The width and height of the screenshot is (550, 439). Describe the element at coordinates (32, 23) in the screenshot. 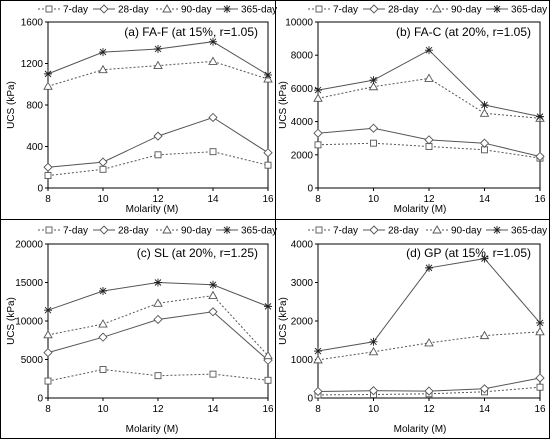

I see `y-tick-label: 1600` at that location.